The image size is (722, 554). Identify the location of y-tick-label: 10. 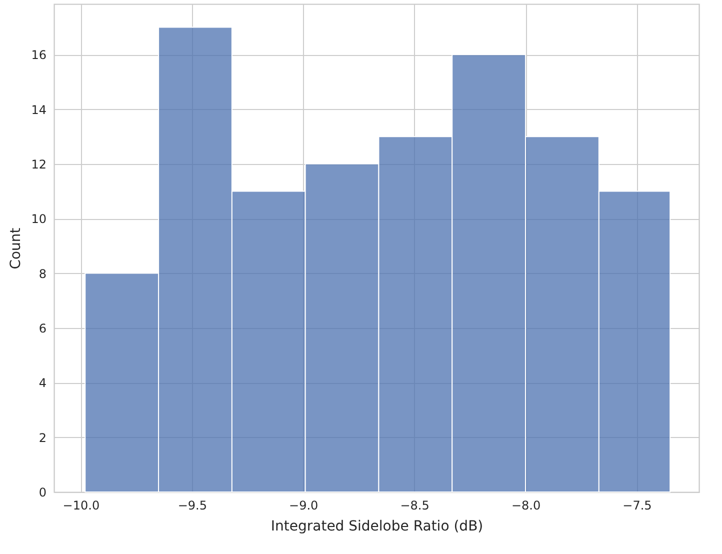
(38, 219).